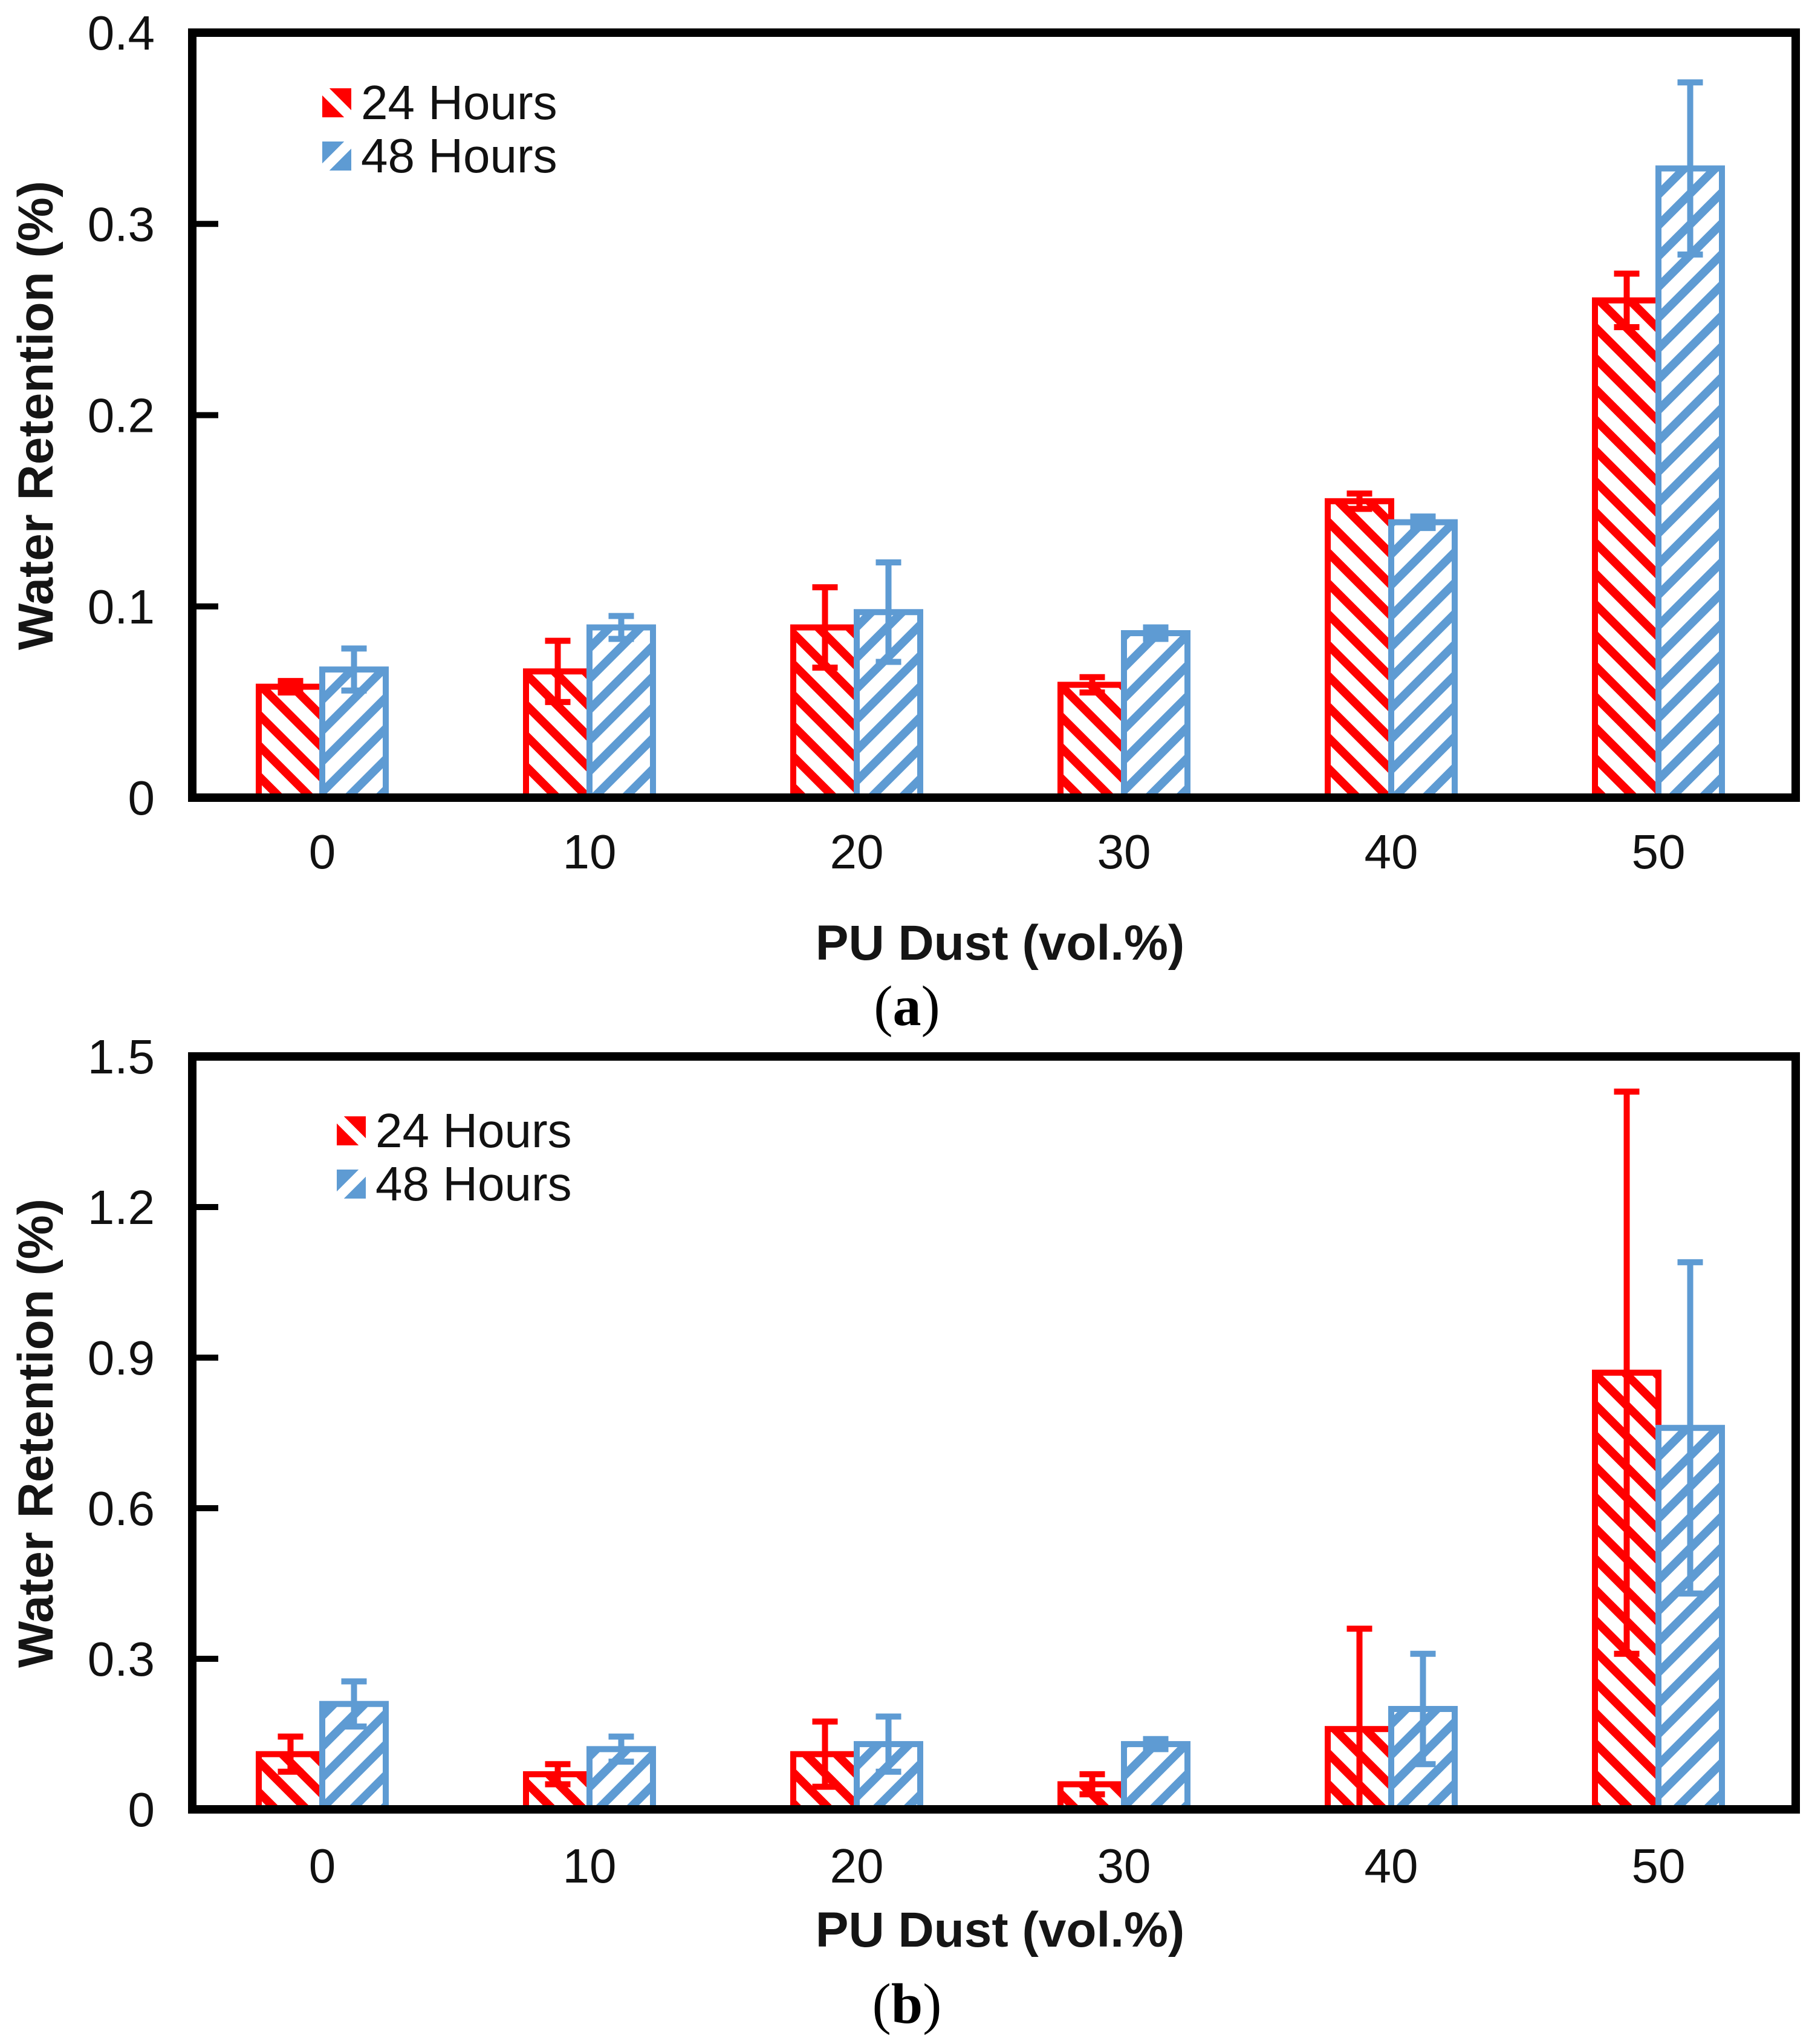 The image size is (1809, 2044). Describe the element at coordinates (1627, 1373) in the screenshot. I see `panel-b-errorbar-24-hours-x50` at that location.